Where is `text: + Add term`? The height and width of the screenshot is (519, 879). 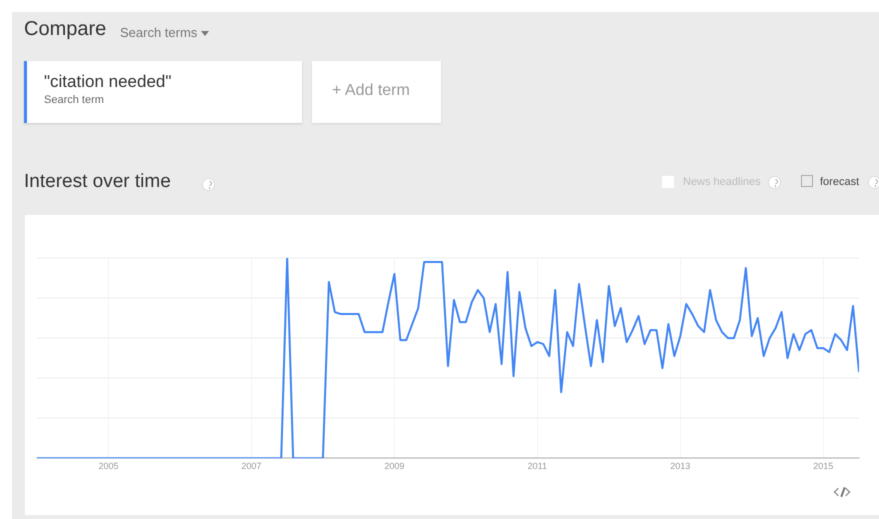 text: + Add term is located at coordinates (371, 91).